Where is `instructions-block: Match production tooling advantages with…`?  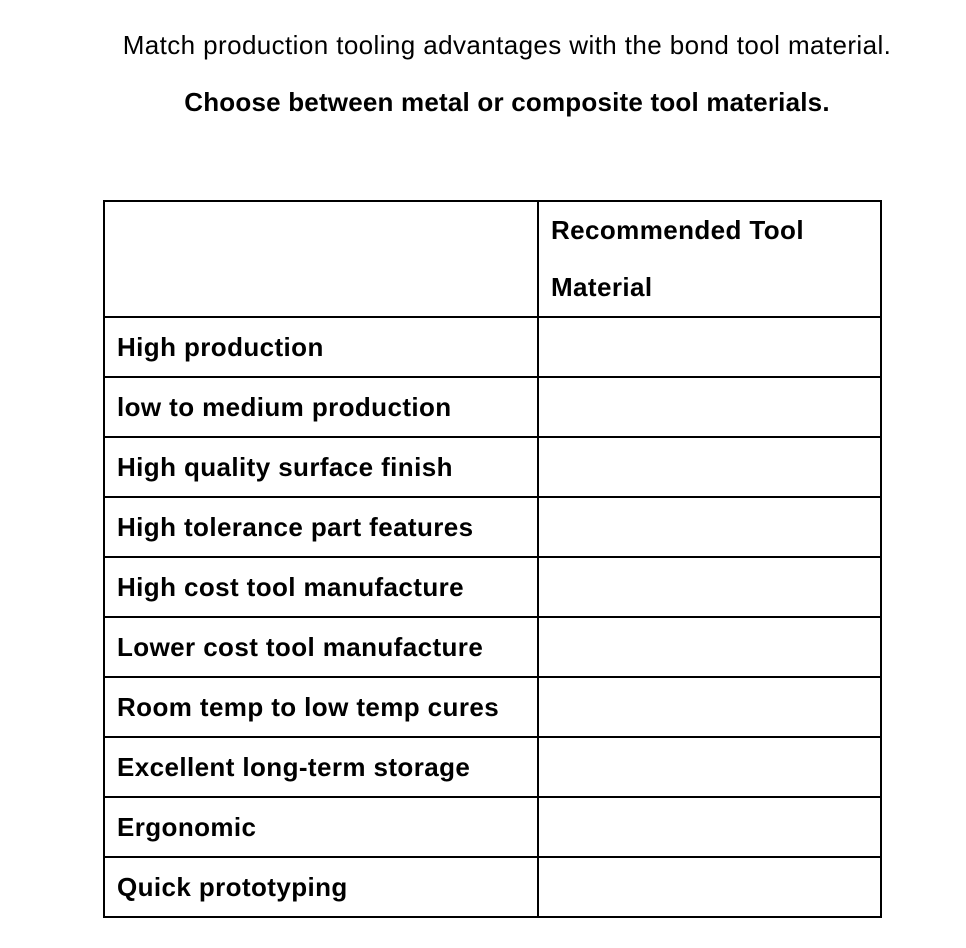
instructions-block: Match production tooling advantages with… is located at coordinates (483, 59).